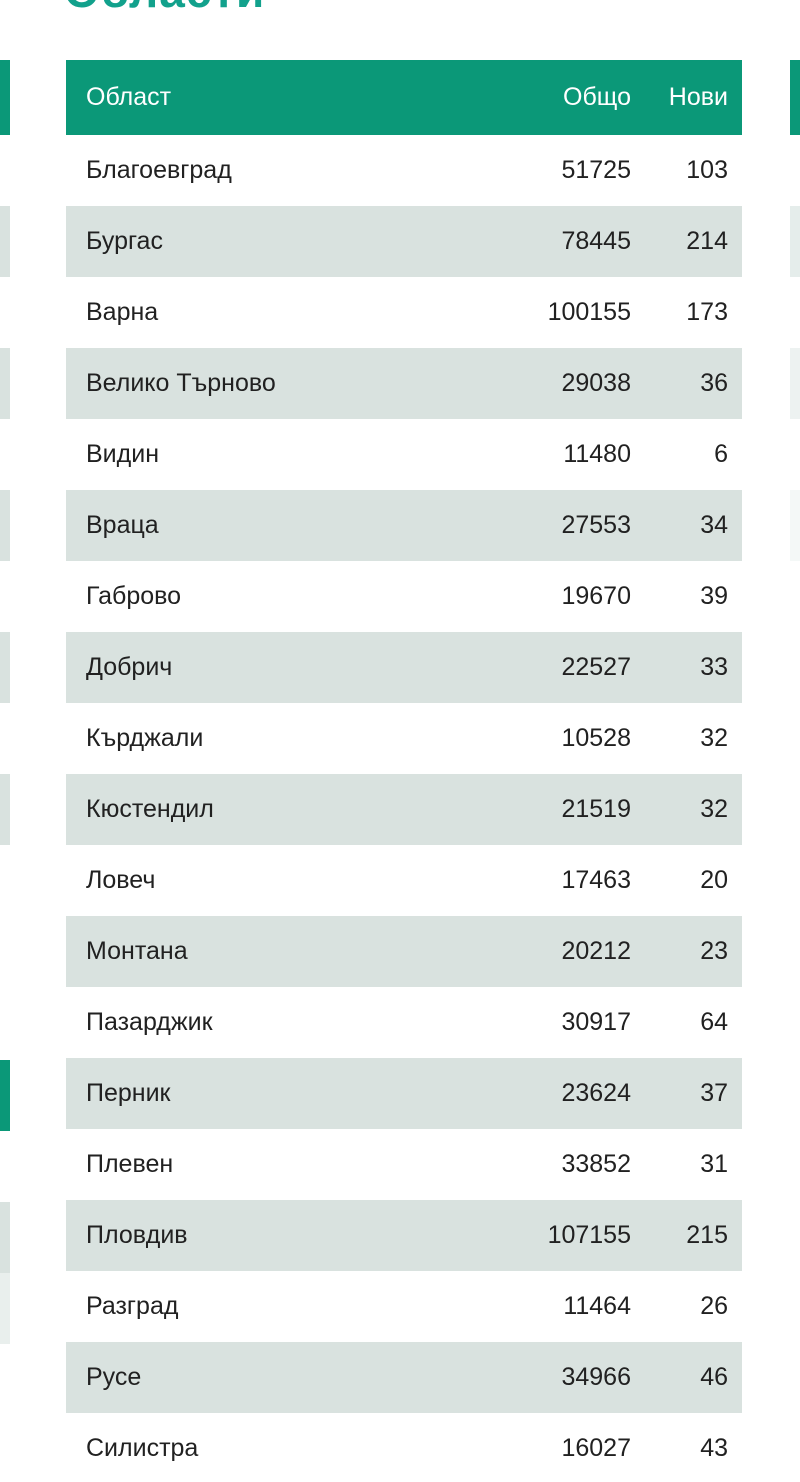 This screenshot has height=1482, width=800. I want to click on region-cell: Видин, so click(122, 454).